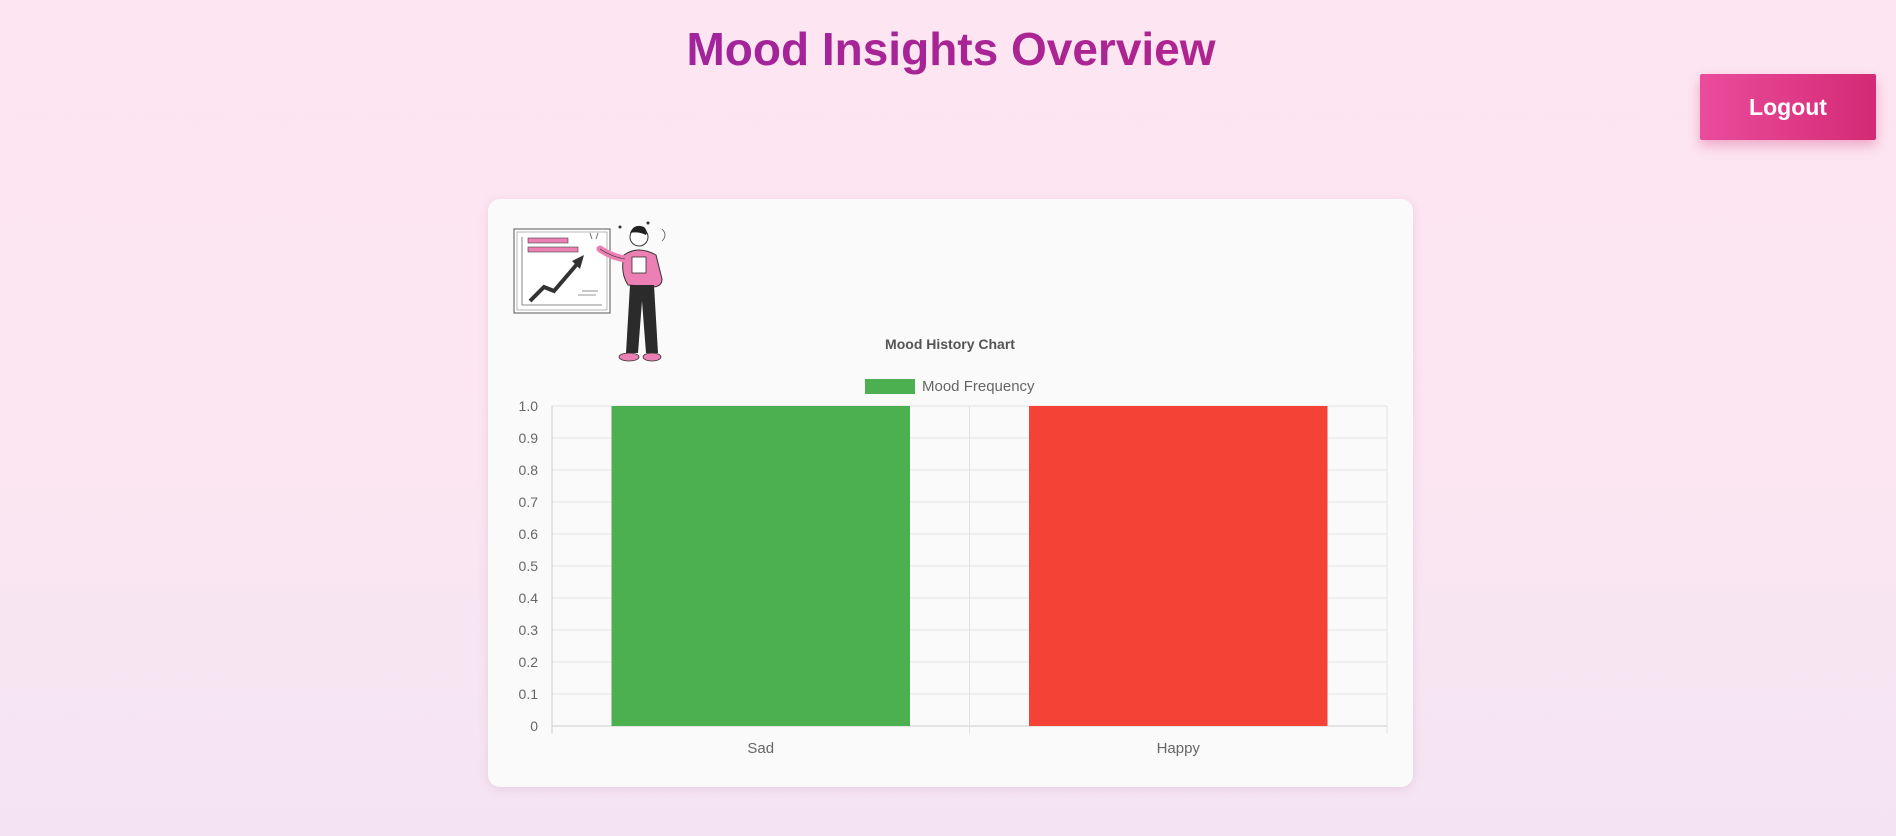 The width and height of the screenshot is (1896, 836). Describe the element at coordinates (1179, 748) in the screenshot. I see `x-tick-label: Happy` at that location.